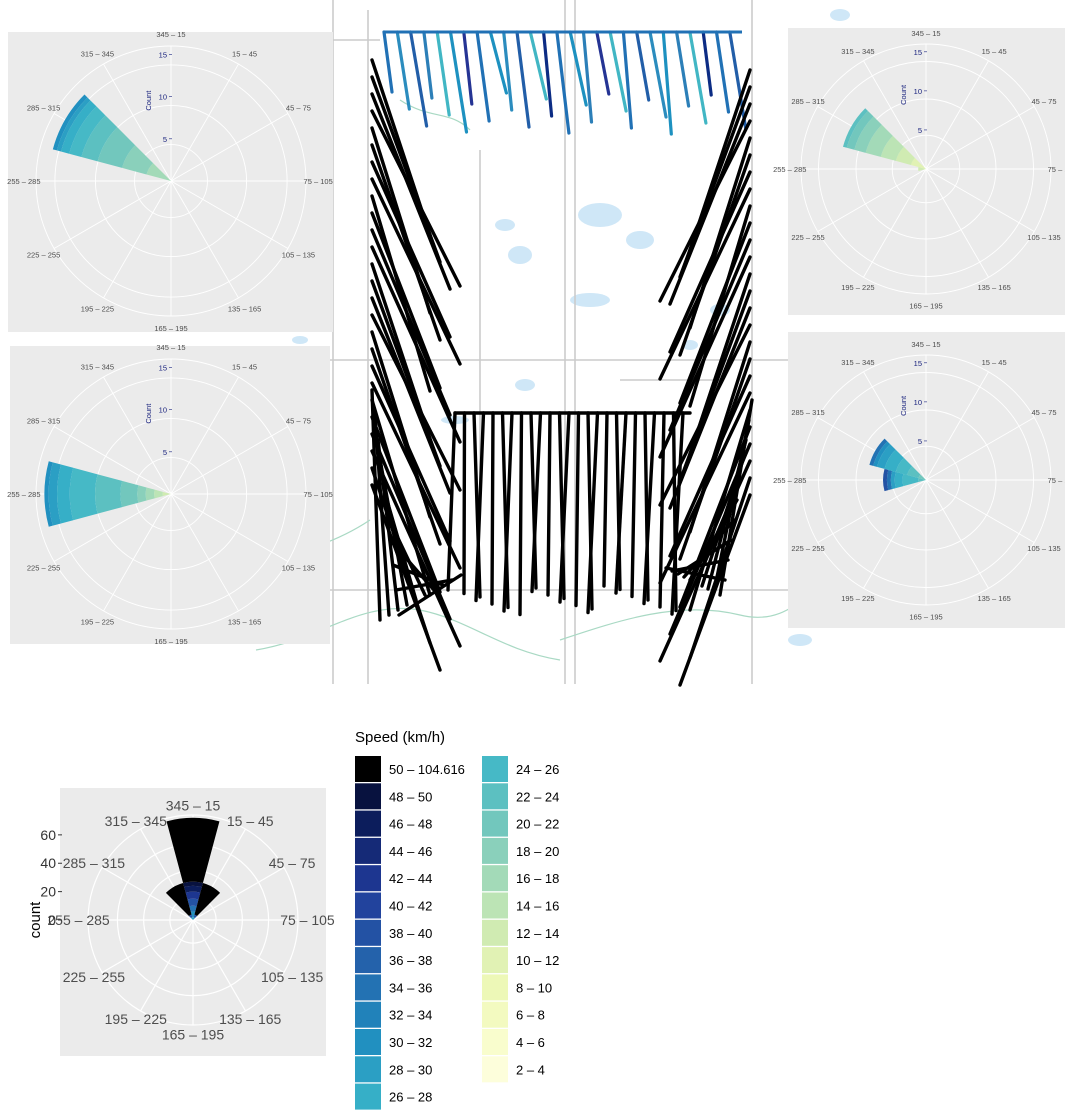 The image size is (1065, 1114). I want to click on legend-item: 50 – 104.616, so click(410, 769).